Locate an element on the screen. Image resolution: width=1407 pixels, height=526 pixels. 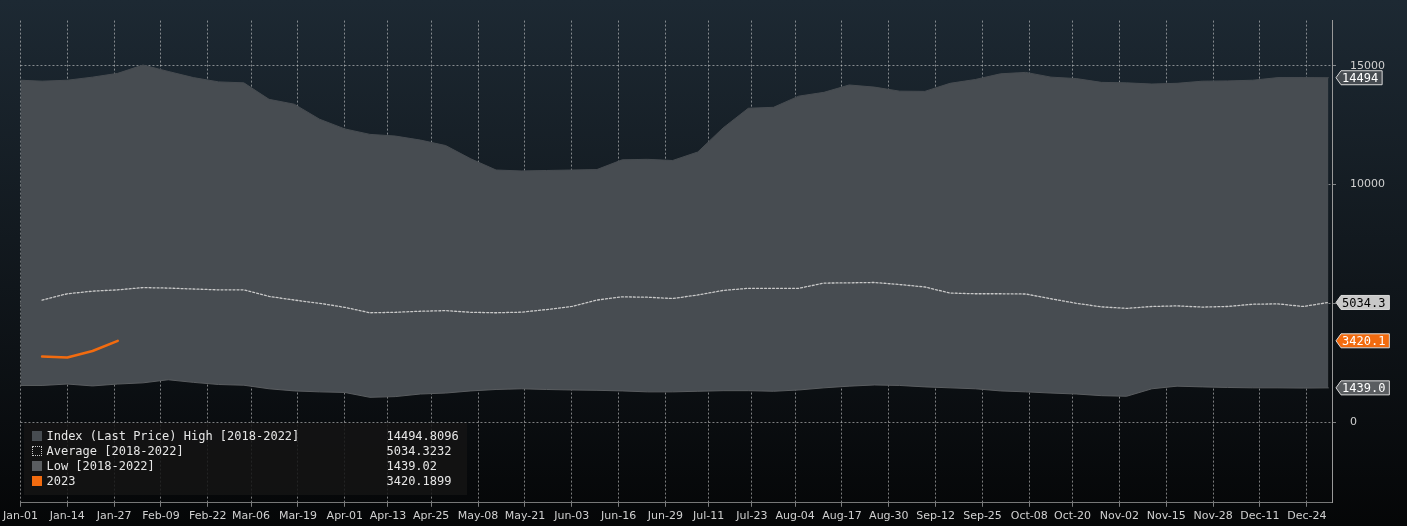
x-tick-label: May-08 is located at coordinates (478, 516).